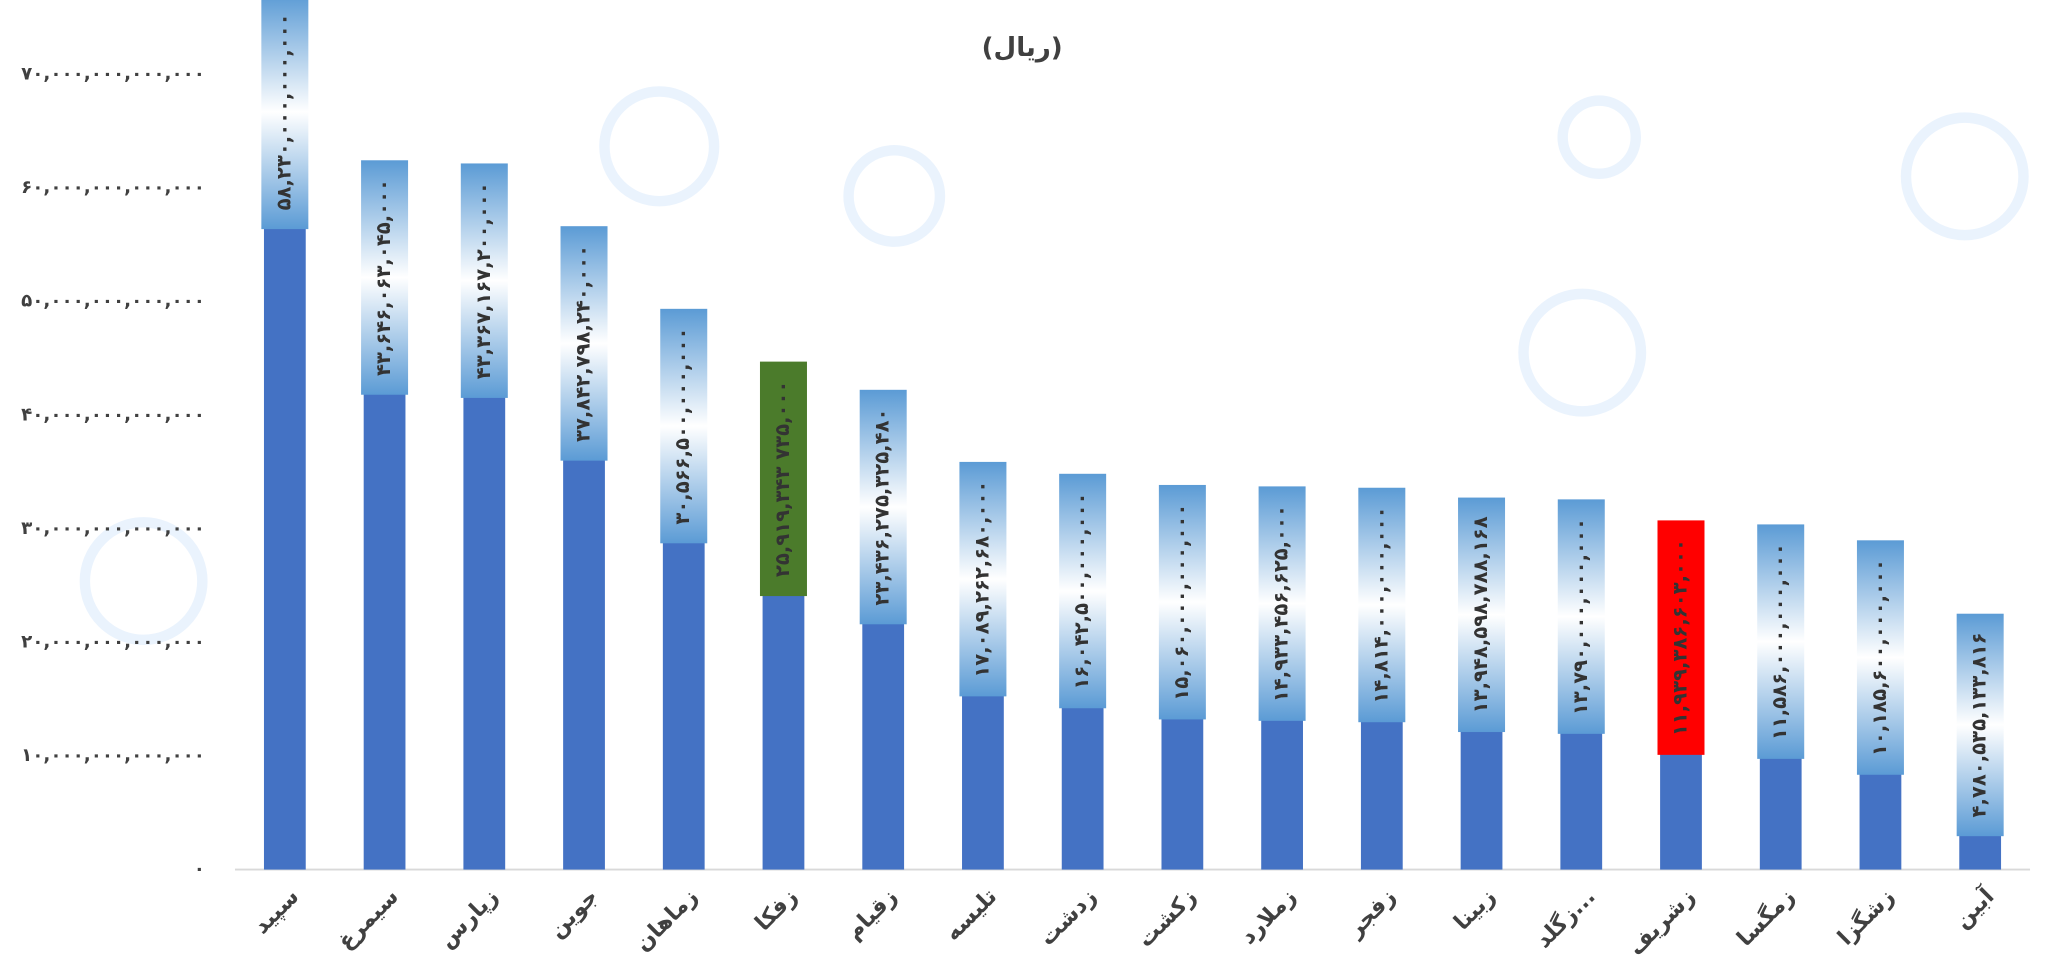 This screenshot has height=965, width=2047. What do you see at coordinates (1765, 917) in the screenshot?
I see `x-tick-label: زمگسا` at bounding box center [1765, 917].